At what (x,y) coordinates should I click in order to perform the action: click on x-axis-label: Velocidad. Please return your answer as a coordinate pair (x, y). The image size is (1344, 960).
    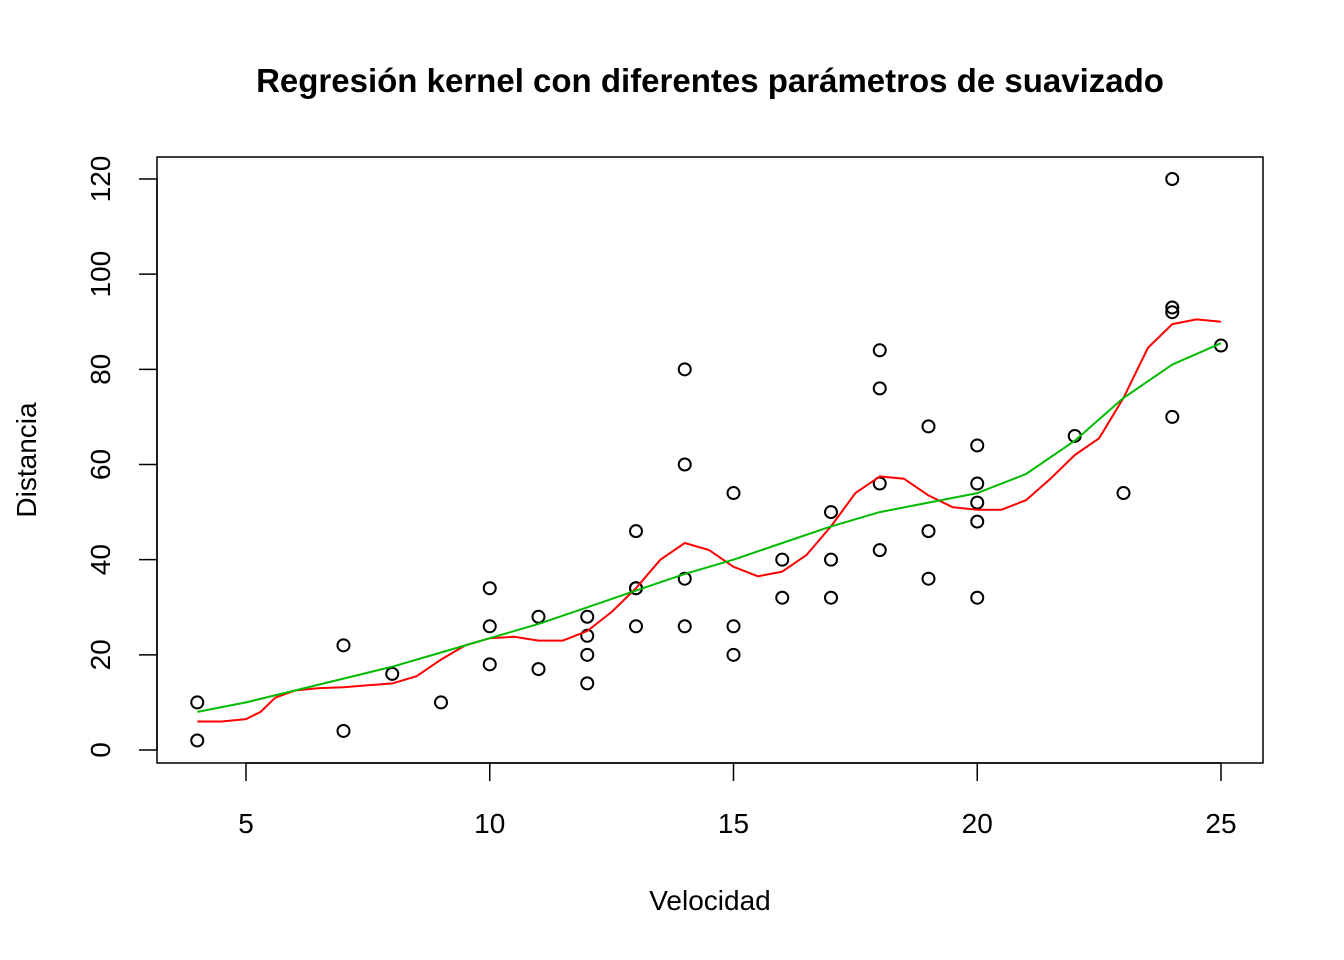
    Looking at the image, I should click on (709, 900).